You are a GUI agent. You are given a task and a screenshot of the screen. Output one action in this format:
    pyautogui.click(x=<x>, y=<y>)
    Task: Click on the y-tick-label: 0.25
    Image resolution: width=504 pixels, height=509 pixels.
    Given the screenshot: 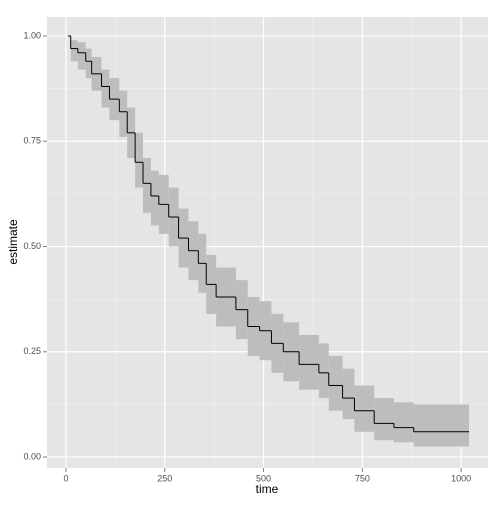 What is the action you would take?
    pyautogui.click(x=32, y=351)
    